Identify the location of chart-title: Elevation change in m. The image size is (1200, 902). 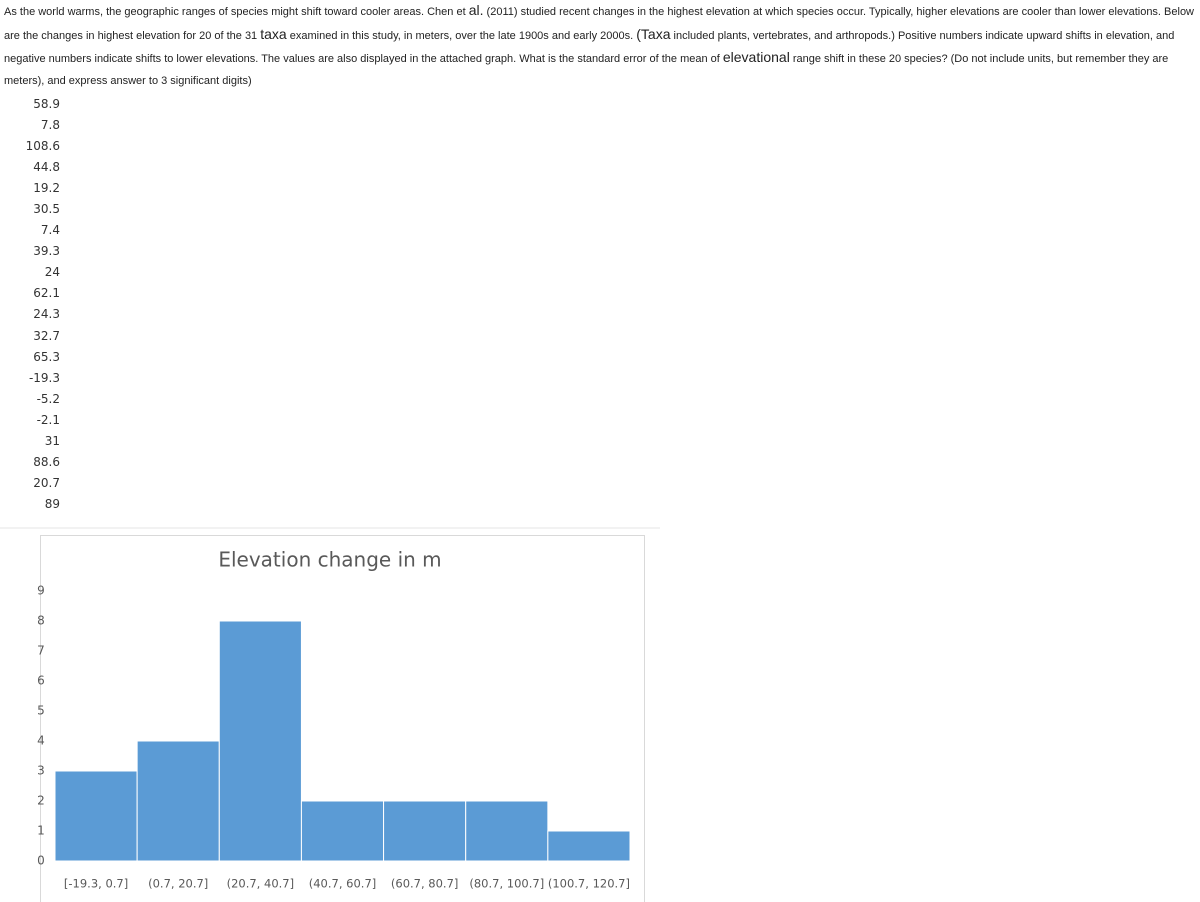
(329, 560).